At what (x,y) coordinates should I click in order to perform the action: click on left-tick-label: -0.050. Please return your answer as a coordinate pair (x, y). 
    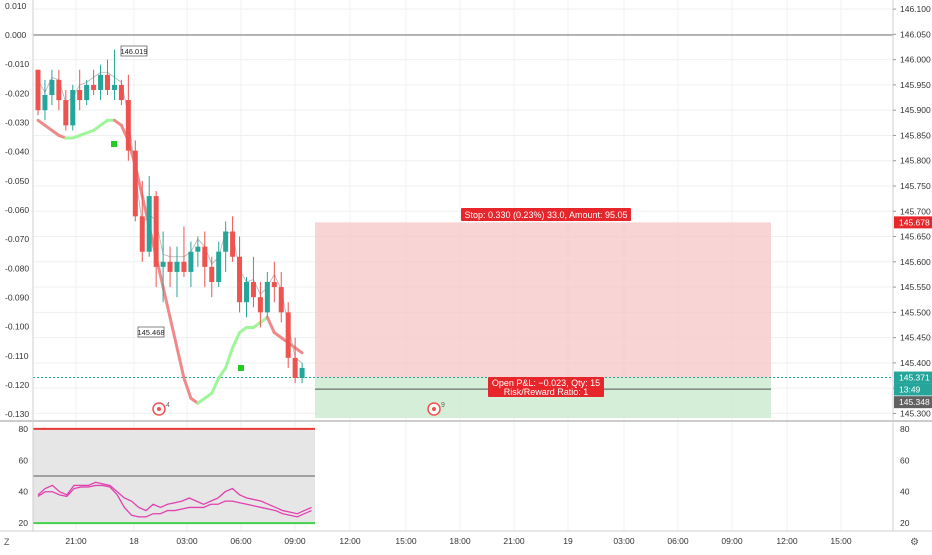
    Looking at the image, I should click on (17, 181).